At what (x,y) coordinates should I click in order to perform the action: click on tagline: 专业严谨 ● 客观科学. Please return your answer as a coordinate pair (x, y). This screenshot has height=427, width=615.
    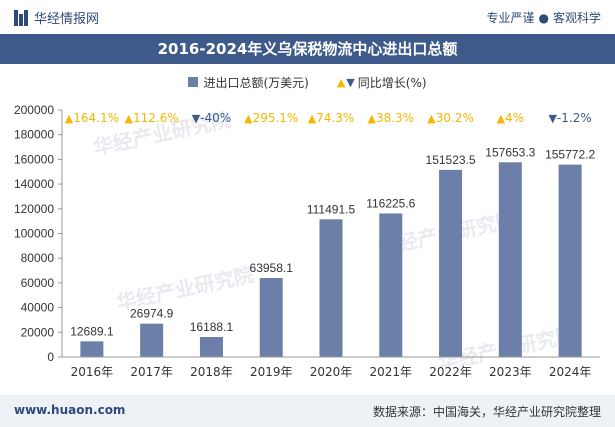
    Looking at the image, I should click on (543, 17).